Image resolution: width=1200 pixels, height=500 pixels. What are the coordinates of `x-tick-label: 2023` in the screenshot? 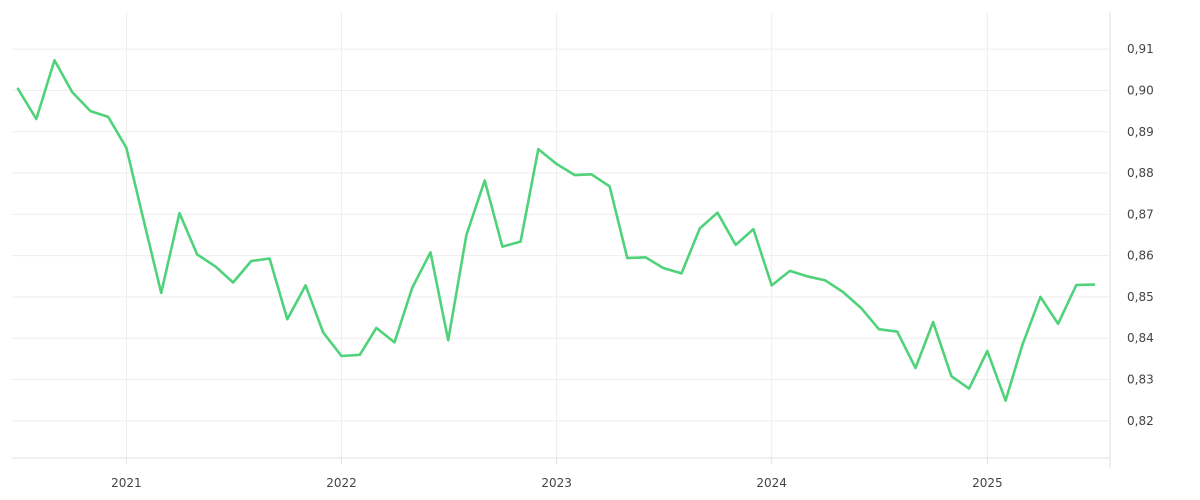 It's located at (556, 483).